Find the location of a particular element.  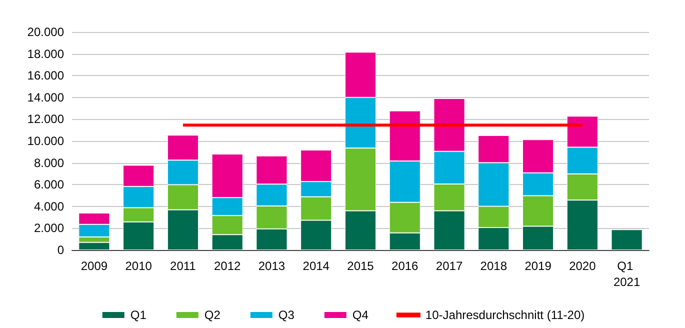

x-tick-label: 2014 is located at coordinates (316, 266).